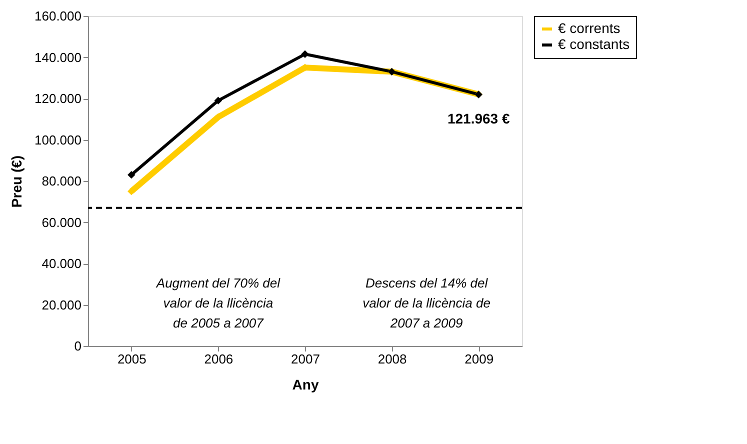  What do you see at coordinates (392, 359) in the screenshot?
I see `x-tick-label: 2008` at bounding box center [392, 359].